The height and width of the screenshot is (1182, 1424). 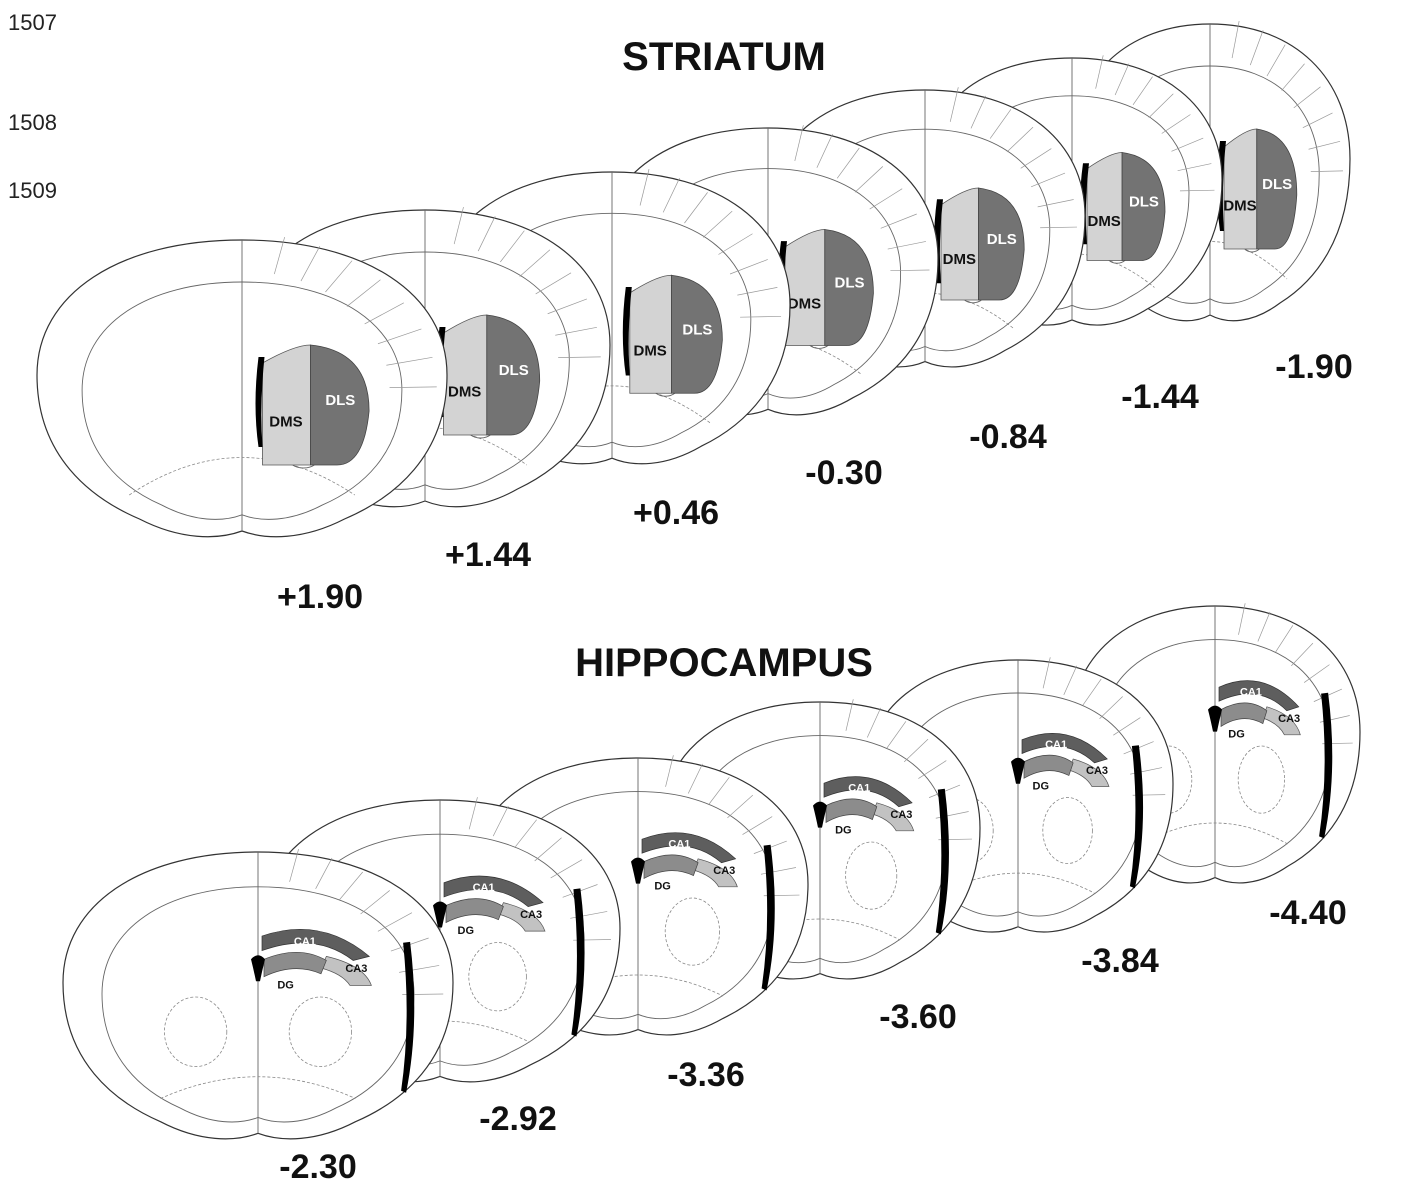 I want to click on section-coordinate: +1.90, so click(x=320, y=597).